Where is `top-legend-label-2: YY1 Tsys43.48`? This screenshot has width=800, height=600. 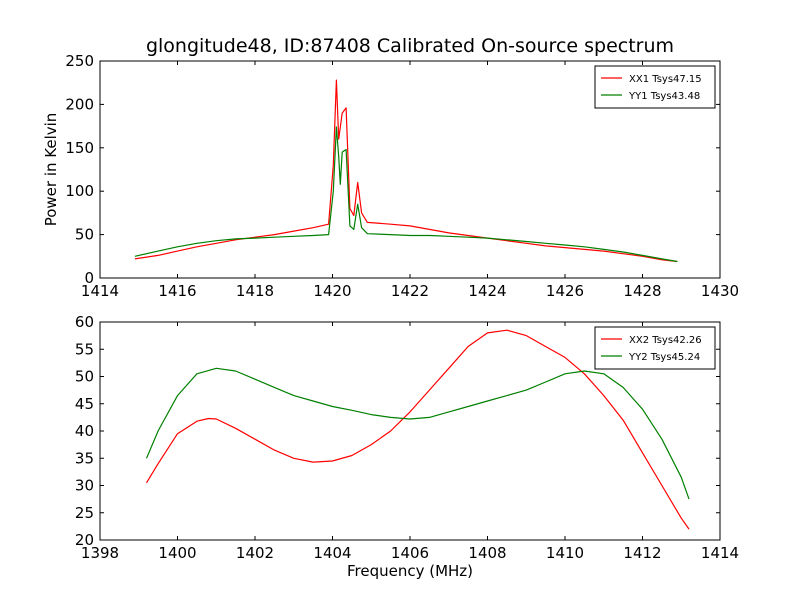 top-legend-label-2: YY1 Tsys43.48 is located at coordinates (664, 96).